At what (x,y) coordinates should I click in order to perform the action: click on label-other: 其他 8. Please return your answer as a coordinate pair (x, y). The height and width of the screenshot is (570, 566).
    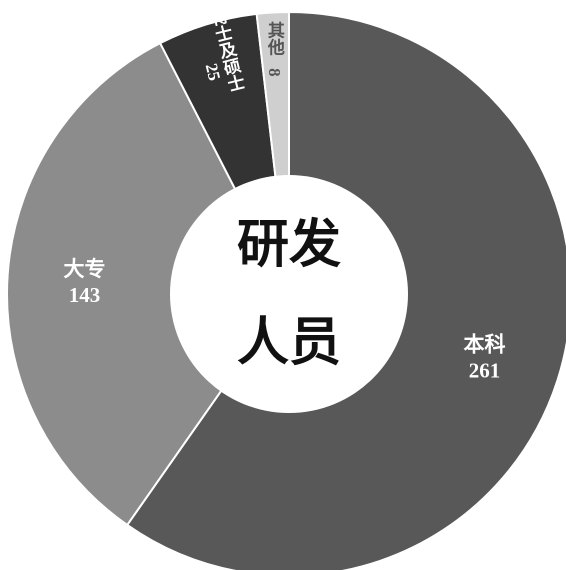
    Looking at the image, I should click on (275, 48).